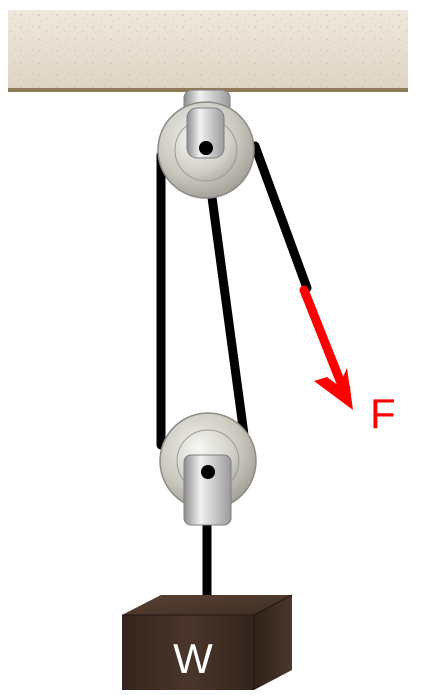 This screenshot has width=422, height=695. Describe the element at coordinates (208, 469) in the screenshot. I see `movable-pulley` at that location.